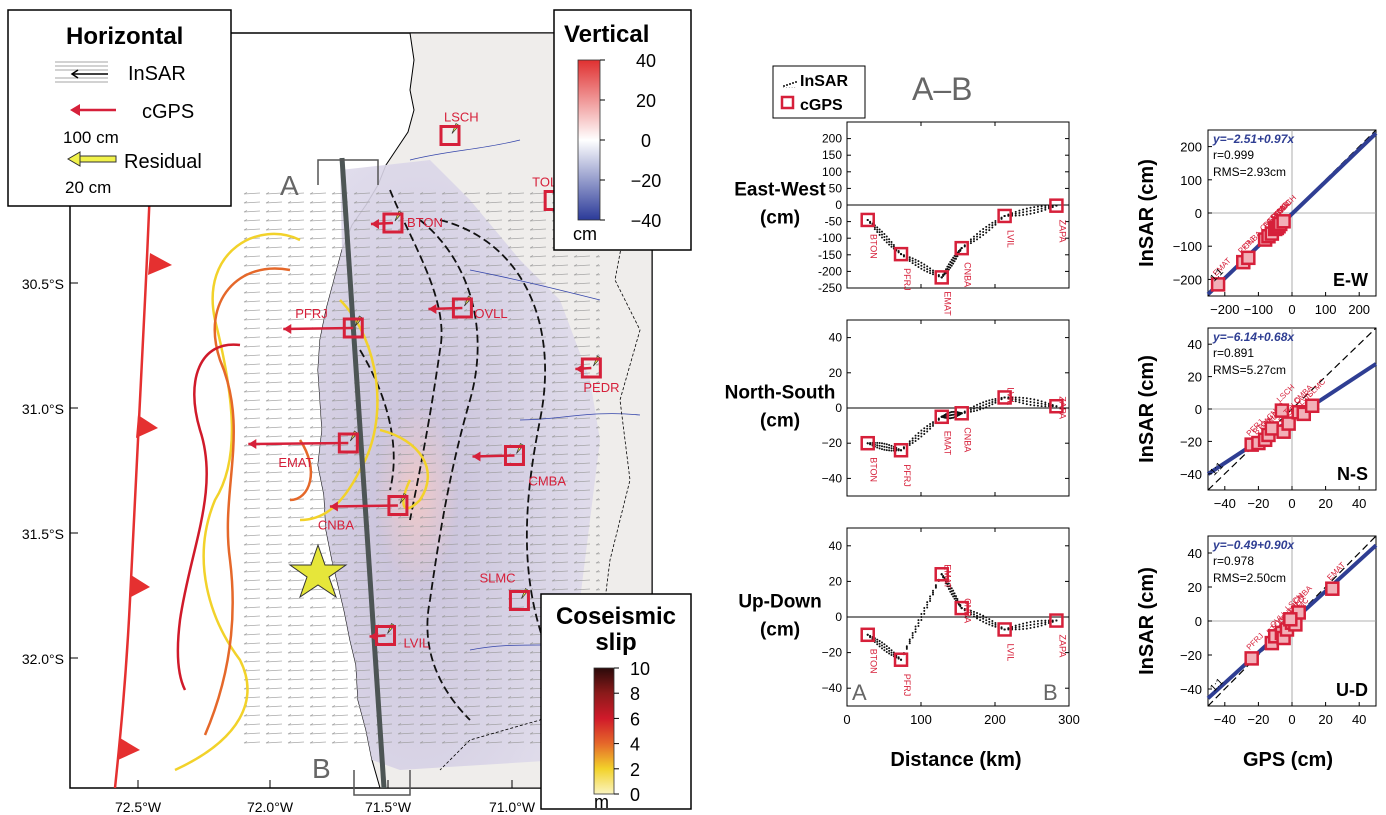 Image resolution: width=1386 pixels, height=815 pixels. What do you see at coordinates (874, 469) in the screenshot?
I see `profile-station-label: BTON` at bounding box center [874, 469].